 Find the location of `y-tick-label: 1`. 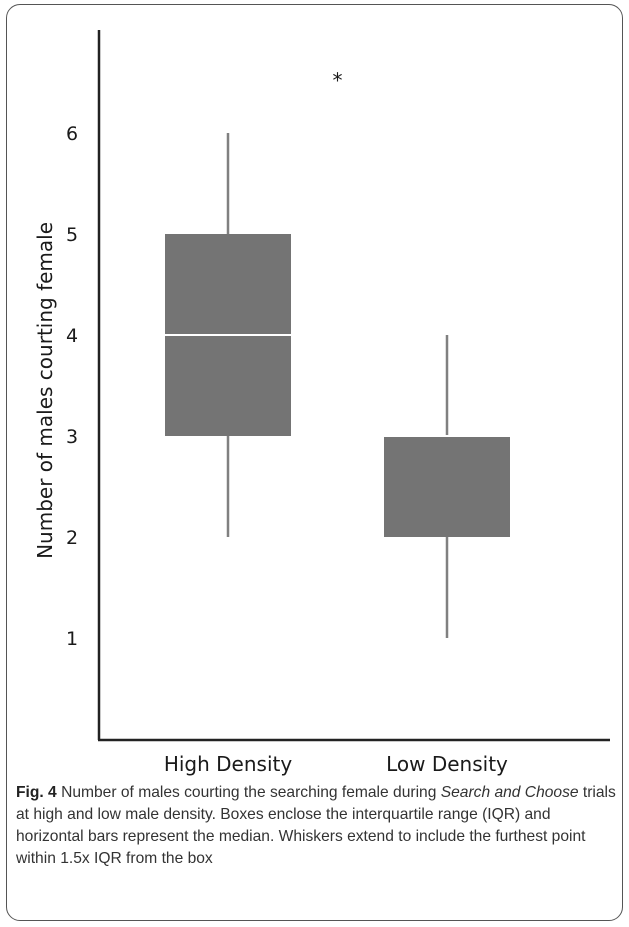

y-tick-label: 1 is located at coordinates (72, 639).